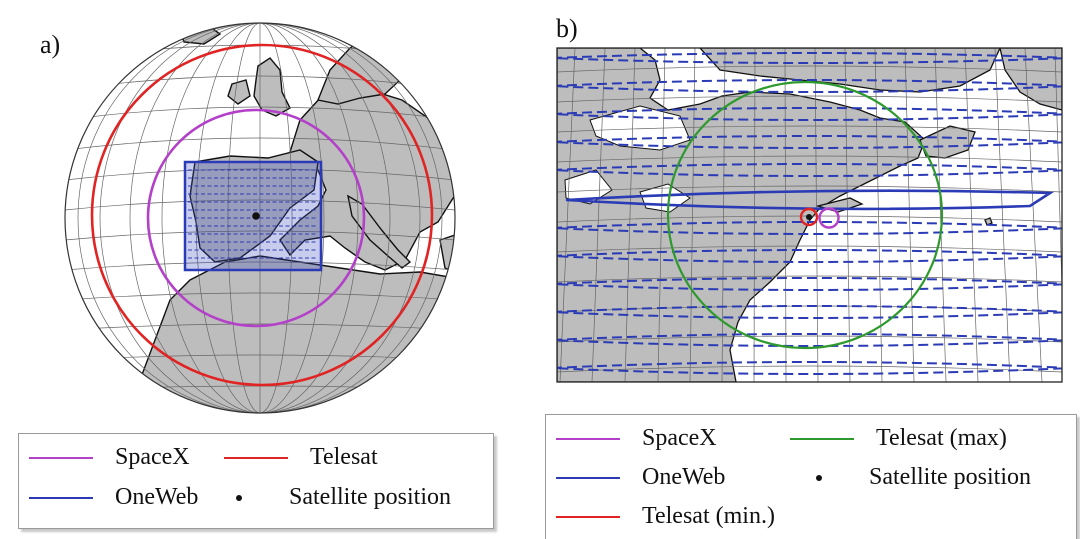 Image resolution: width=1080 pixels, height=539 pixels. I want to click on legend-panel-a: SpaceX Telesat OneWeb Satellite position, so click(256, 481).